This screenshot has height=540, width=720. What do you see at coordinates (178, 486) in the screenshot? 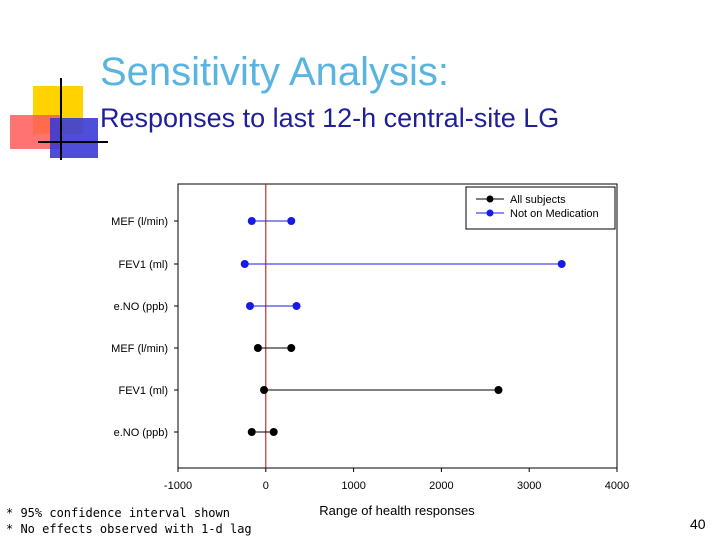
I see `x-tick-label: -1000` at bounding box center [178, 486].